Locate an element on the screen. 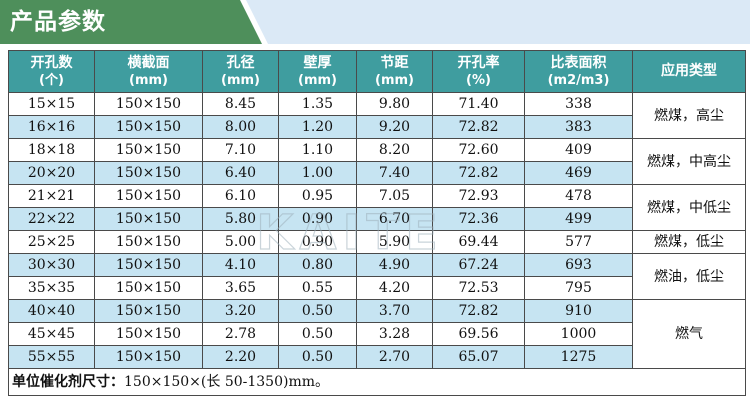 This screenshot has width=750, height=405. cell-hole-diameter: 7.10 is located at coordinates (240, 150).